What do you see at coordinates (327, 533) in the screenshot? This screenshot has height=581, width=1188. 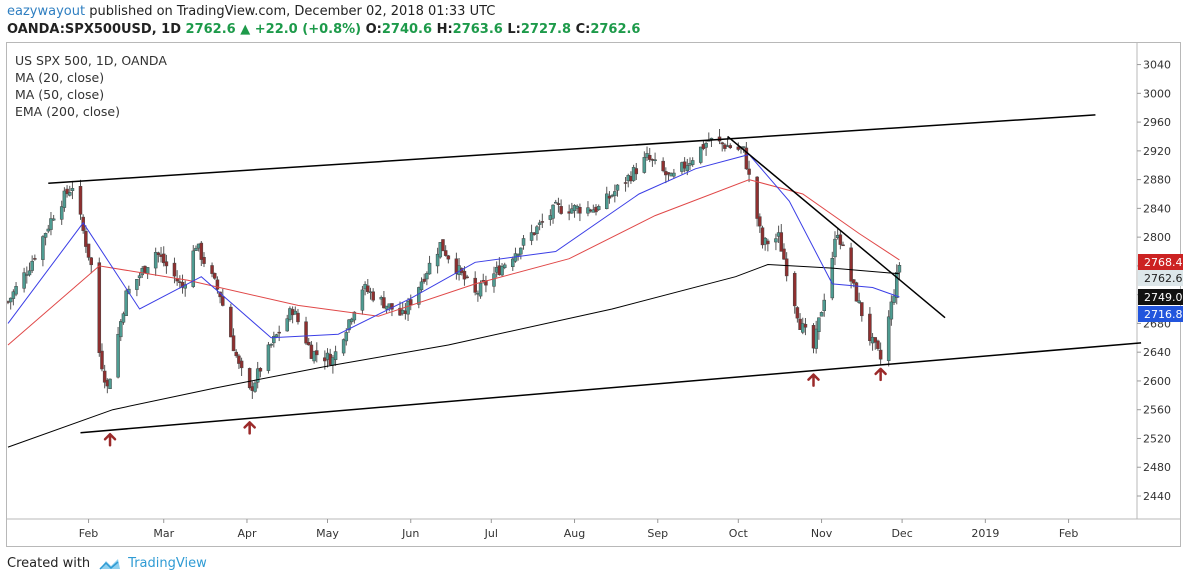 I see `x-tick-label: May` at bounding box center [327, 533].